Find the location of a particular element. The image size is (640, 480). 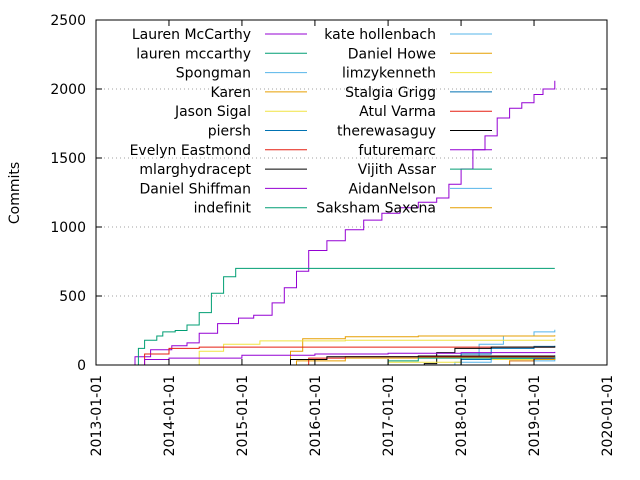

legend-entry: AidanNelson is located at coordinates (420, 189).